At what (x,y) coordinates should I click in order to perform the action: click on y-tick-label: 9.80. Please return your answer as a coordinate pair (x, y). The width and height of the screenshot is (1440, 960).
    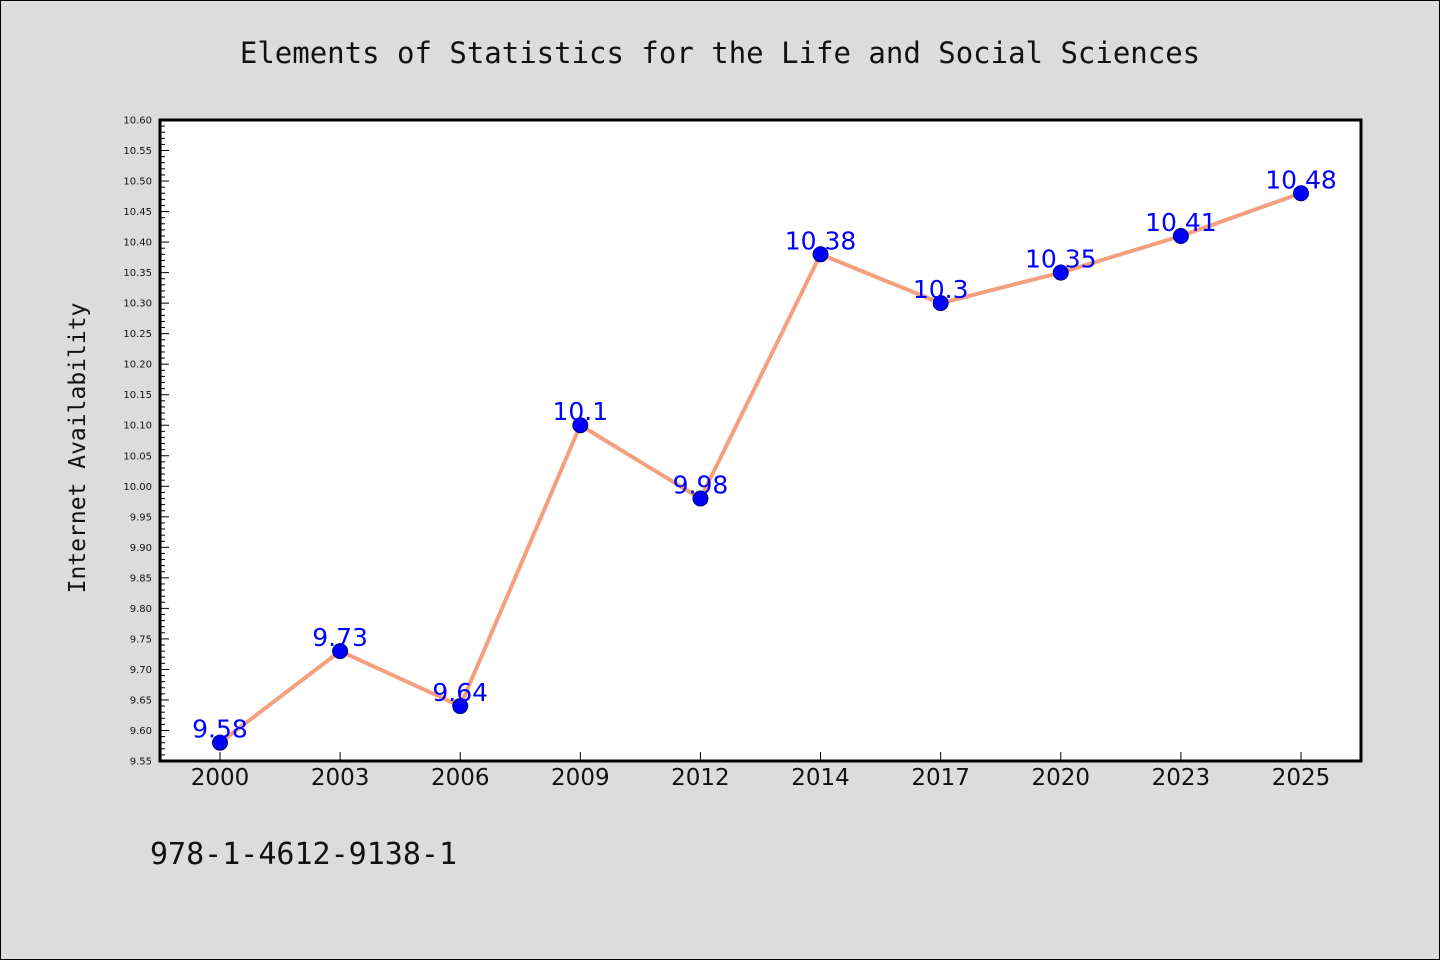
    Looking at the image, I should click on (141, 609).